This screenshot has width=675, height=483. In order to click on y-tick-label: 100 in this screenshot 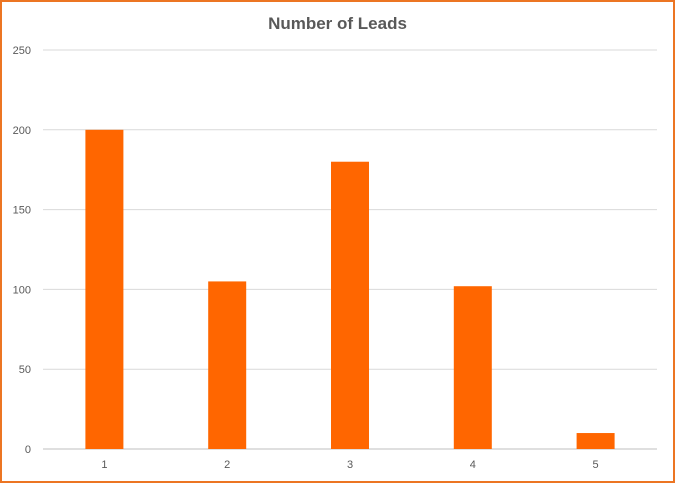, I will do `click(22, 290)`.